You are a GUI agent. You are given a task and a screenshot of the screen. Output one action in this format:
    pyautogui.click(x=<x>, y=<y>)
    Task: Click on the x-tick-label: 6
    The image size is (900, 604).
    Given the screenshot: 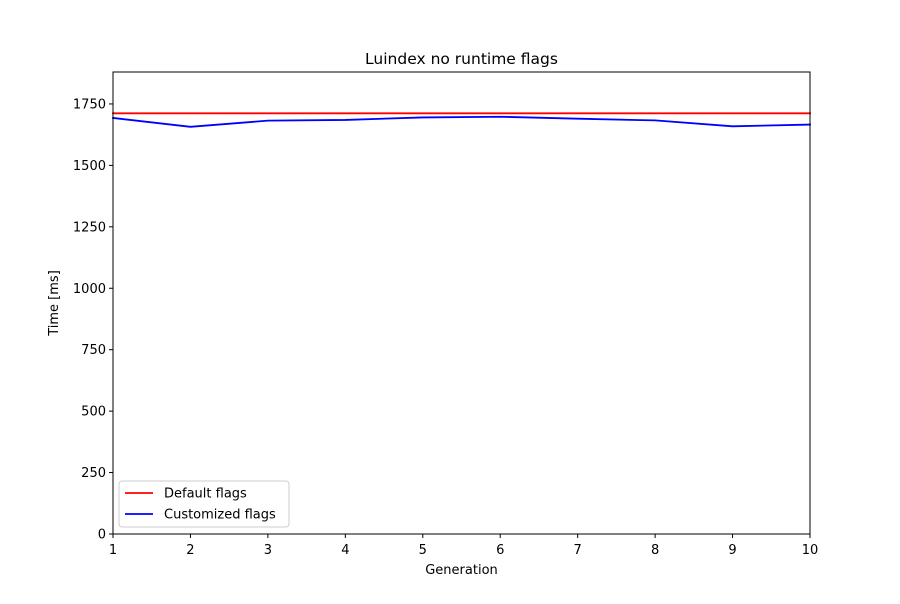 What is the action you would take?
    pyautogui.click(x=500, y=550)
    